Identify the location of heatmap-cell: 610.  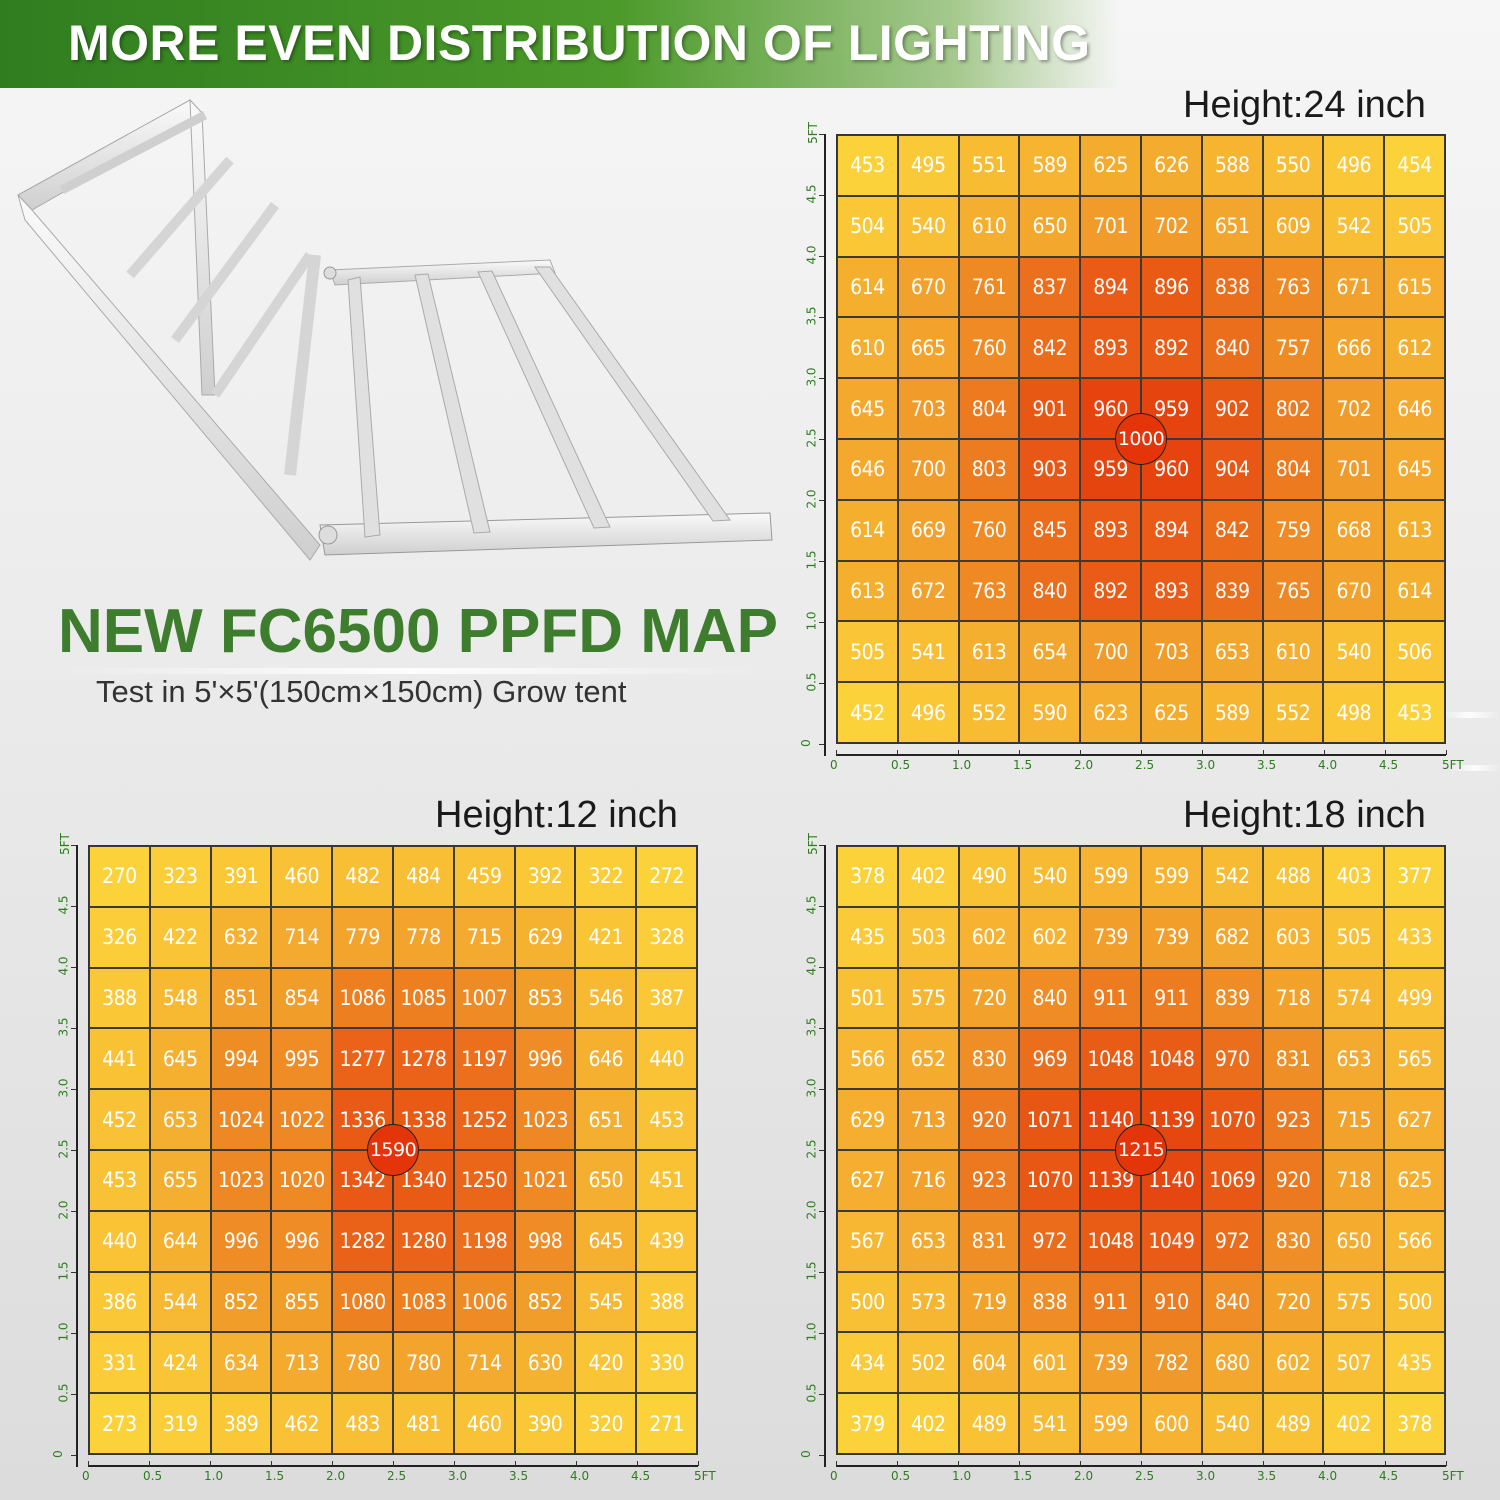
(989, 226).